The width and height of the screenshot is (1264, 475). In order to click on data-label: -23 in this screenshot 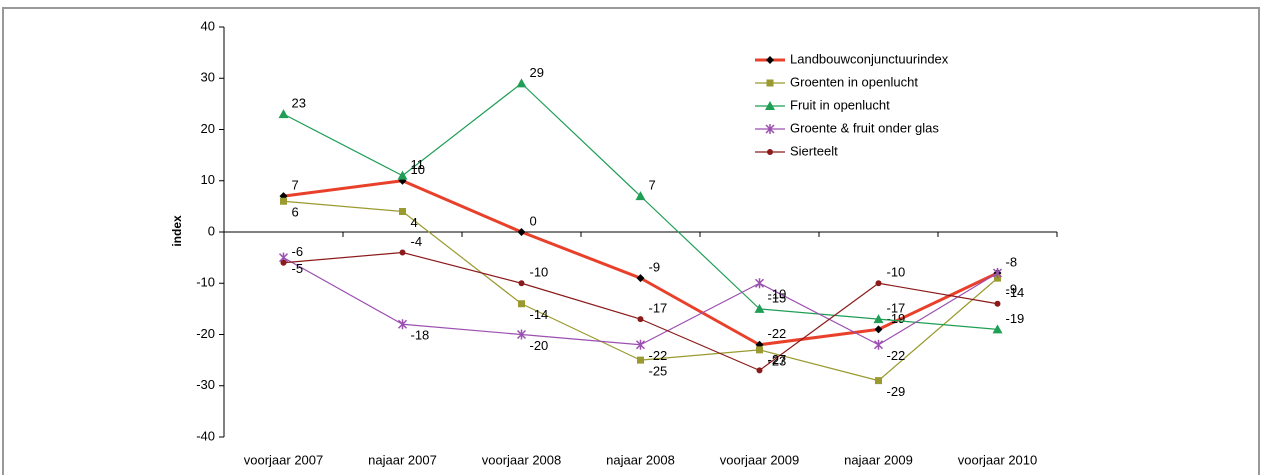, I will do `click(777, 360)`.